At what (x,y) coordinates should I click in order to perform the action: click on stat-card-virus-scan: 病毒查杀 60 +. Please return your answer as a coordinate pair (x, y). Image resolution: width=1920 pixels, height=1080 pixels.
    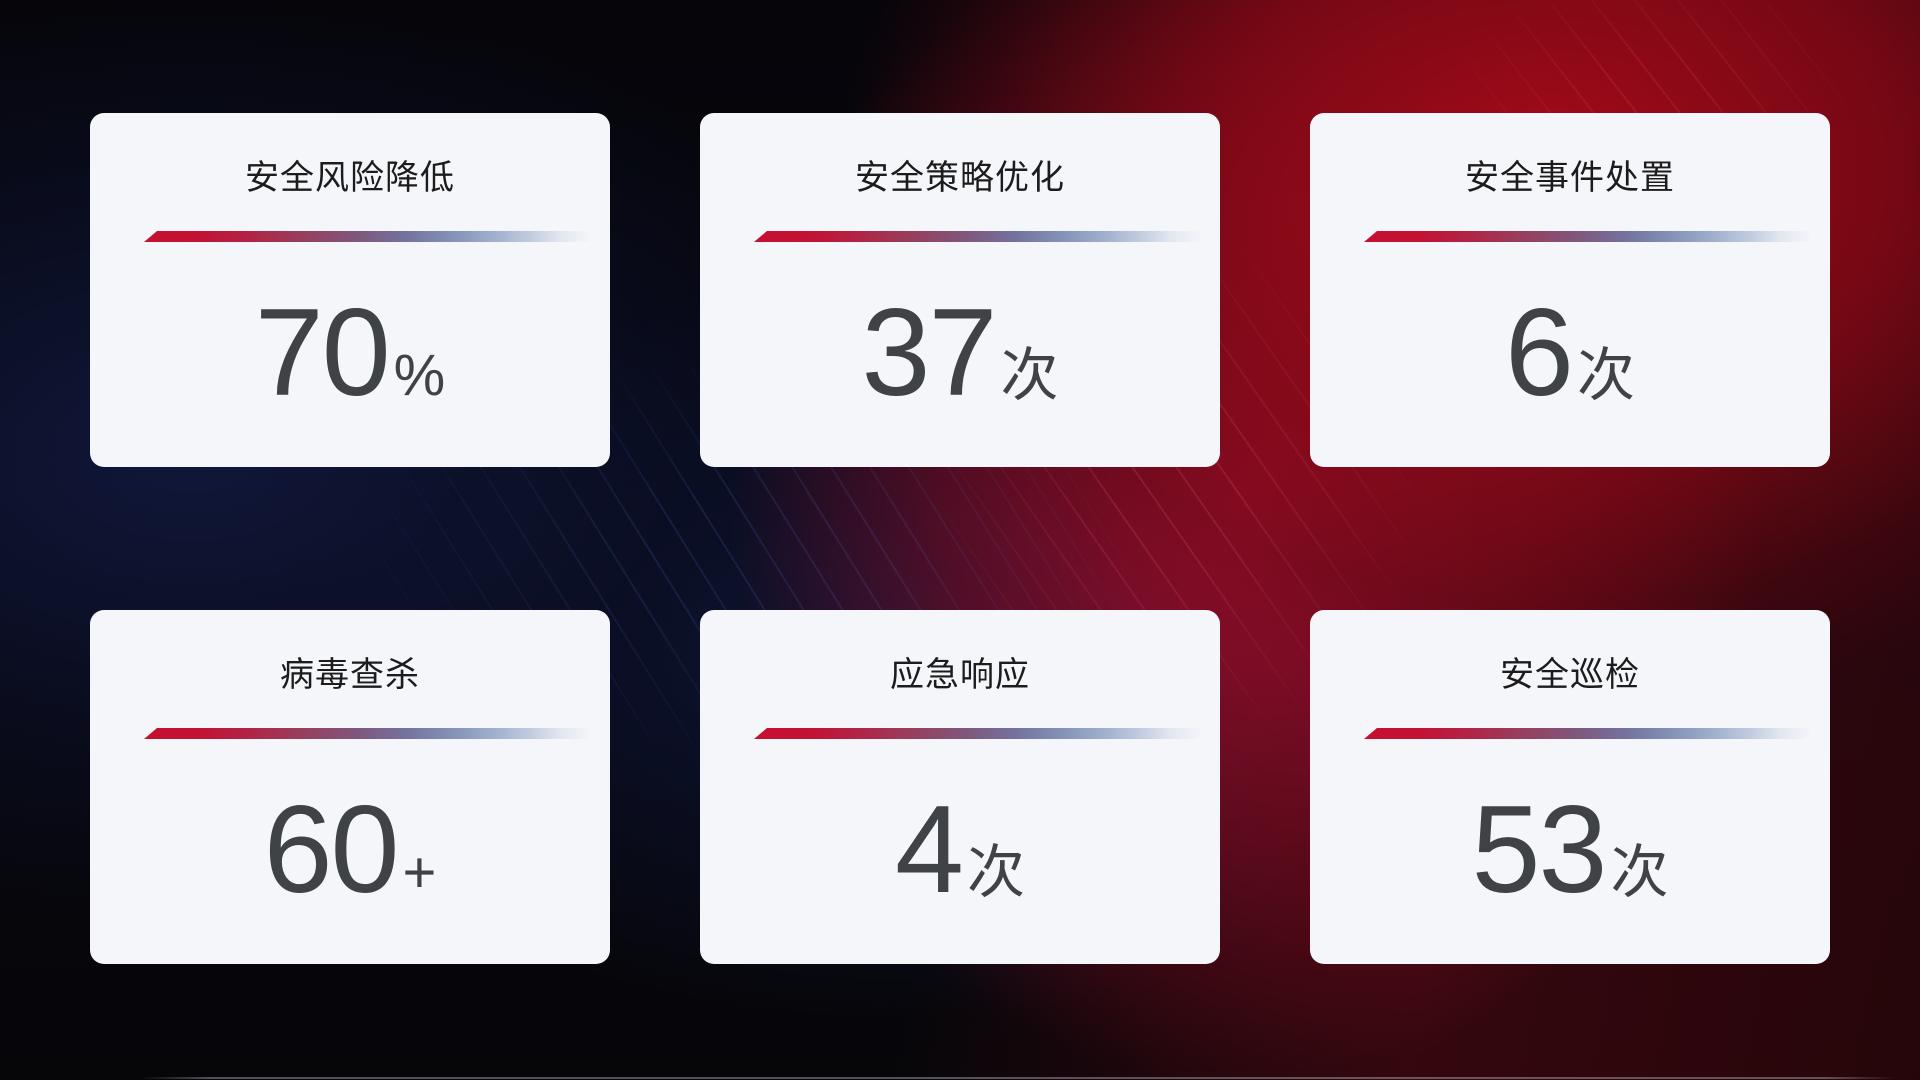
    Looking at the image, I should click on (350, 787).